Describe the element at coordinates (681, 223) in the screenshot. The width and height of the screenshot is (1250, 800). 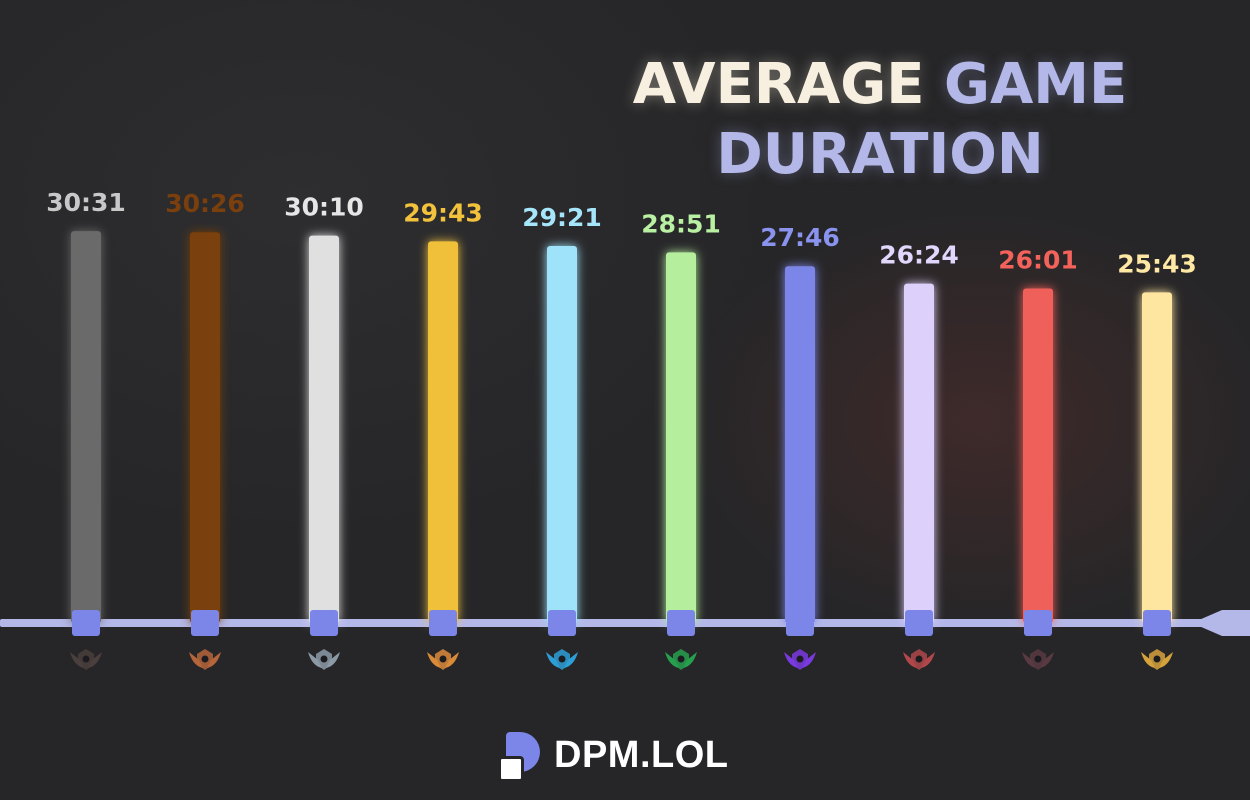
I see `value-label-emerald: 28:51` at that location.